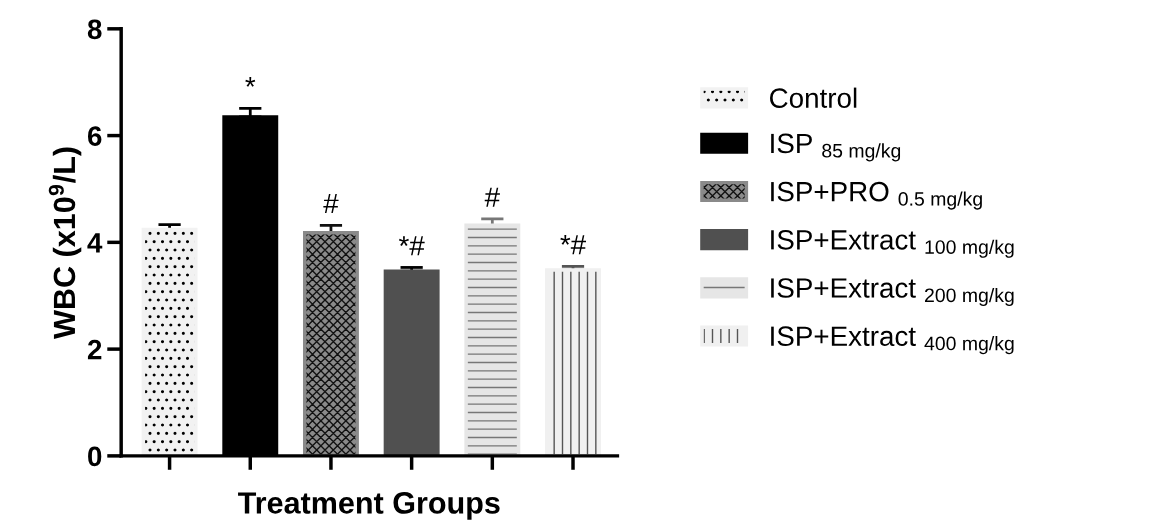 Image resolution: width=1154 pixels, height=524 pixels. I want to click on legend-label: ISP+Extract $_{100 mg/kg}$, so click(892, 243).